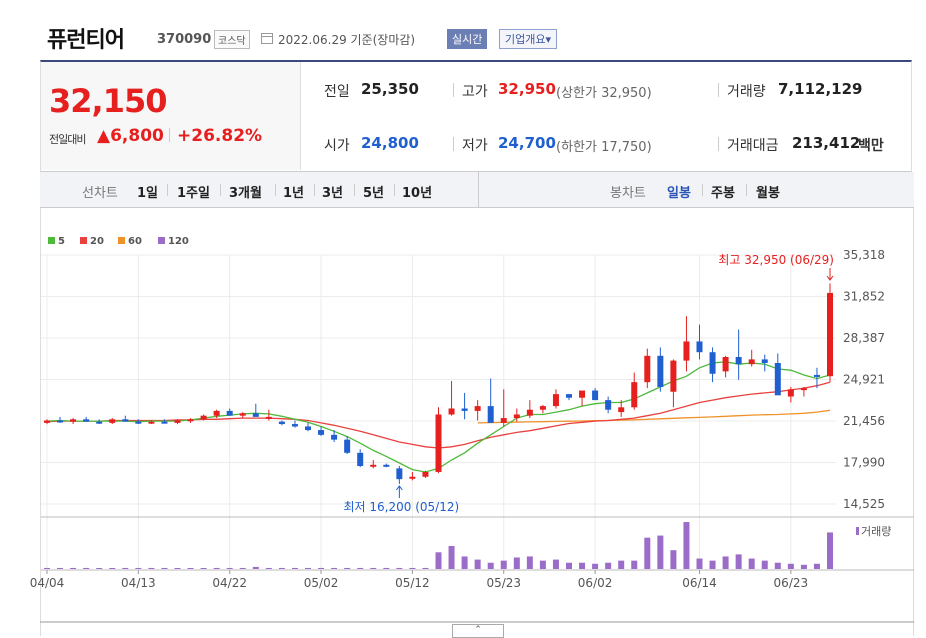 This screenshot has width=926, height=638. Describe the element at coordinates (245, 193) in the screenshot. I see `tab-3month: 3개월` at that location.